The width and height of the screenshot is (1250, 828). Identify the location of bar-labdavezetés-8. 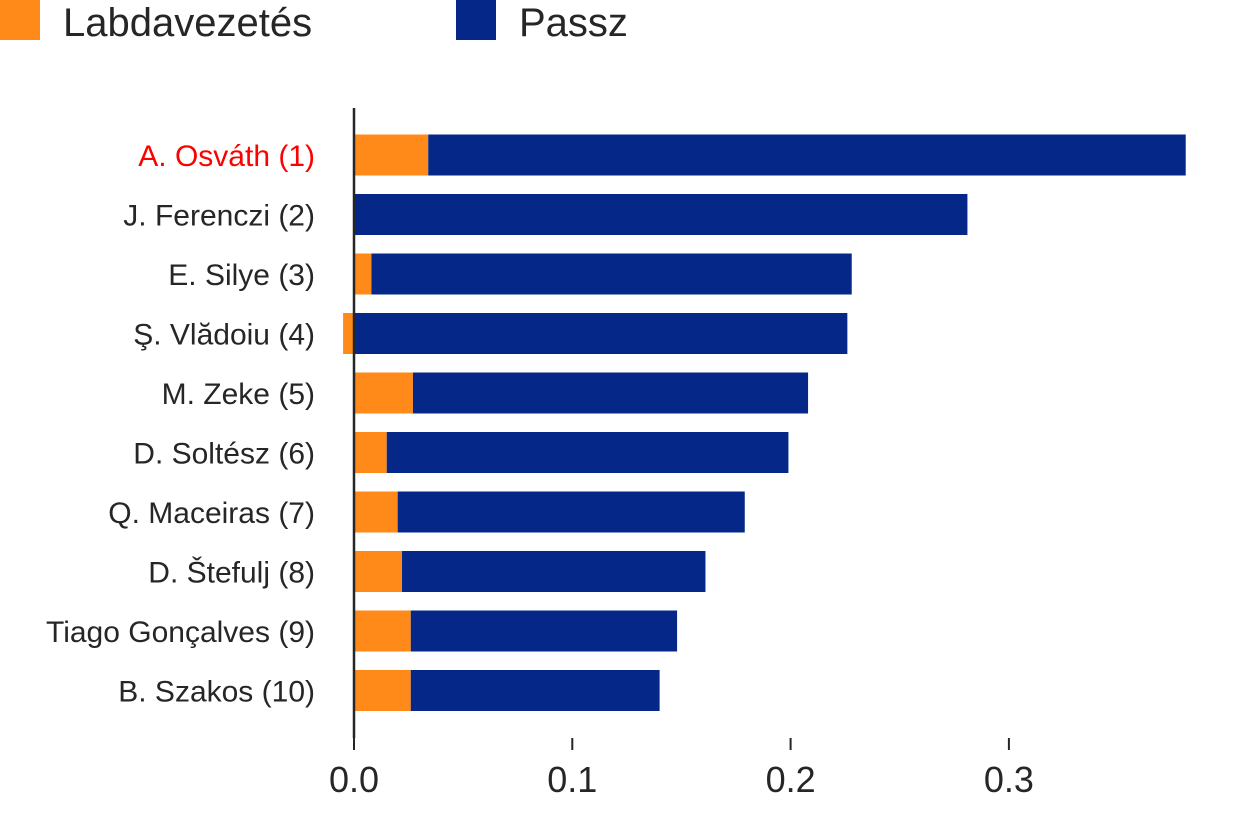
(378, 571).